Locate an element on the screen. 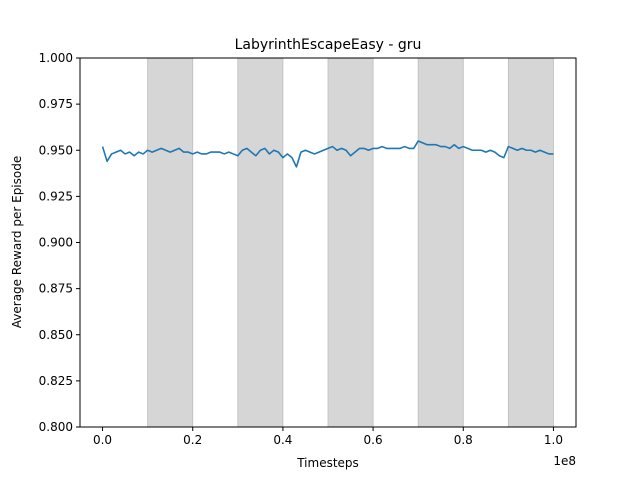 The height and width of the screenshot is (480, 640). x-axis-label: Timesteps is located at coordinates (327, 463).